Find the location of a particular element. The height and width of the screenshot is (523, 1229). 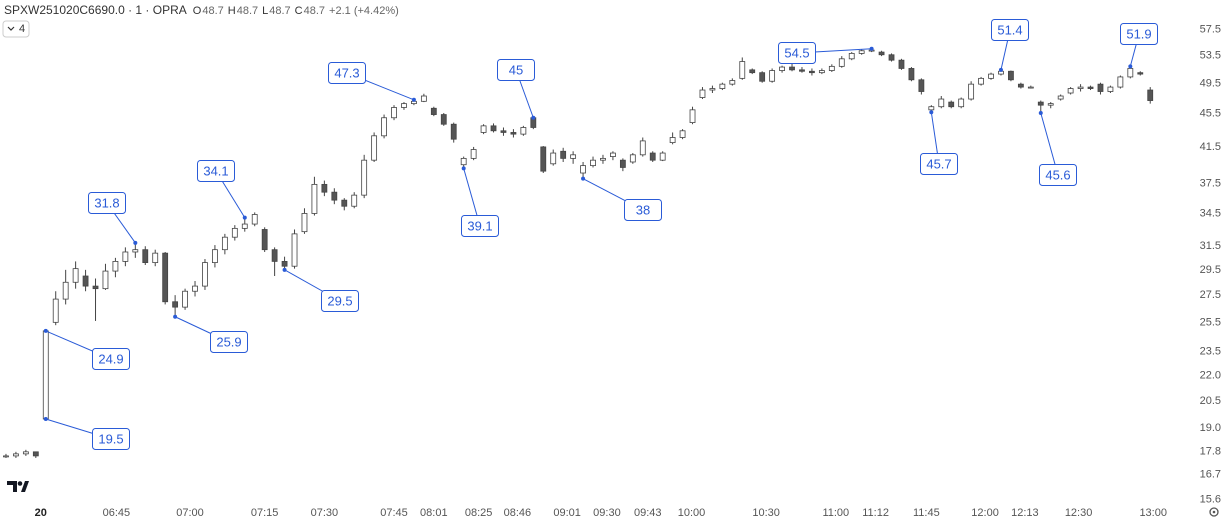

x-tick-label: 09:43 is located at coordinates (648, 513).